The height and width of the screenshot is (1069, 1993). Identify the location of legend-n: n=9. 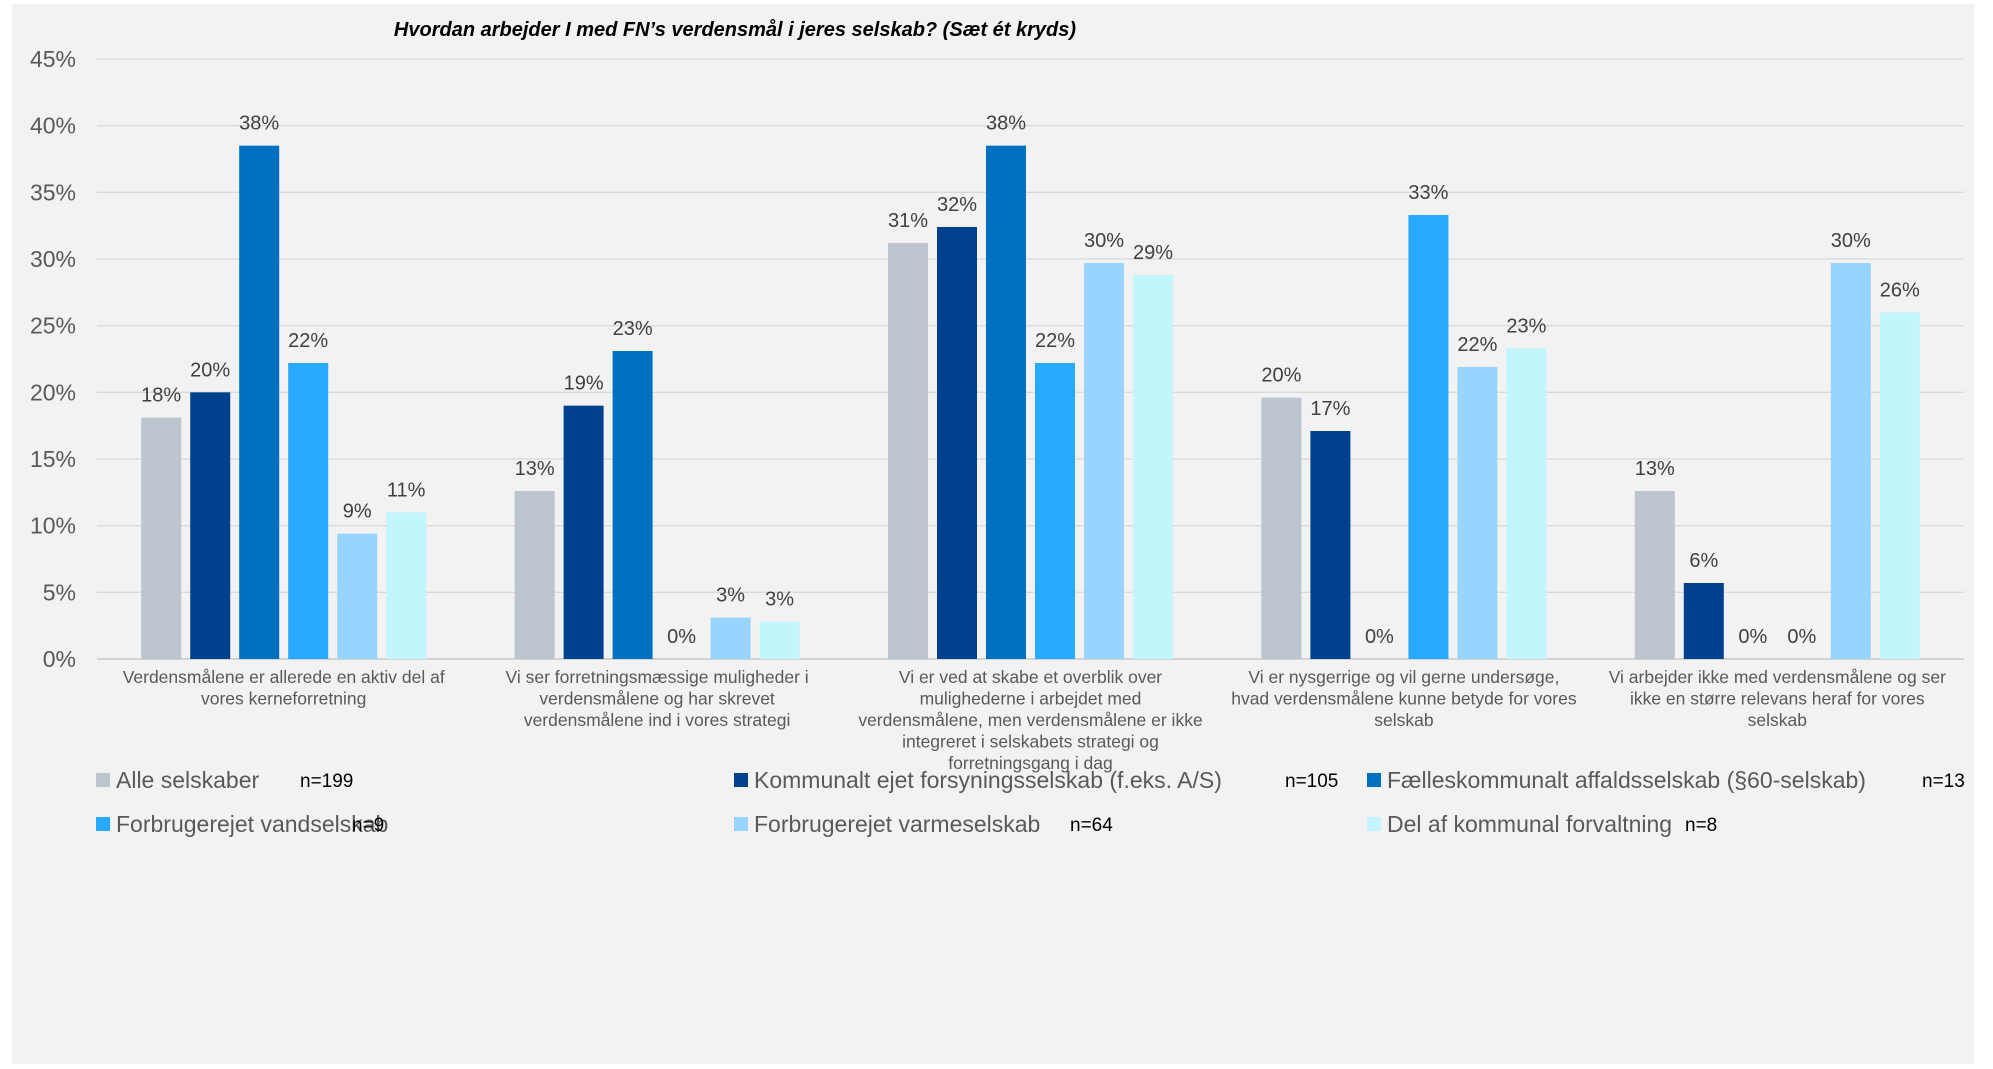
(368, 825).